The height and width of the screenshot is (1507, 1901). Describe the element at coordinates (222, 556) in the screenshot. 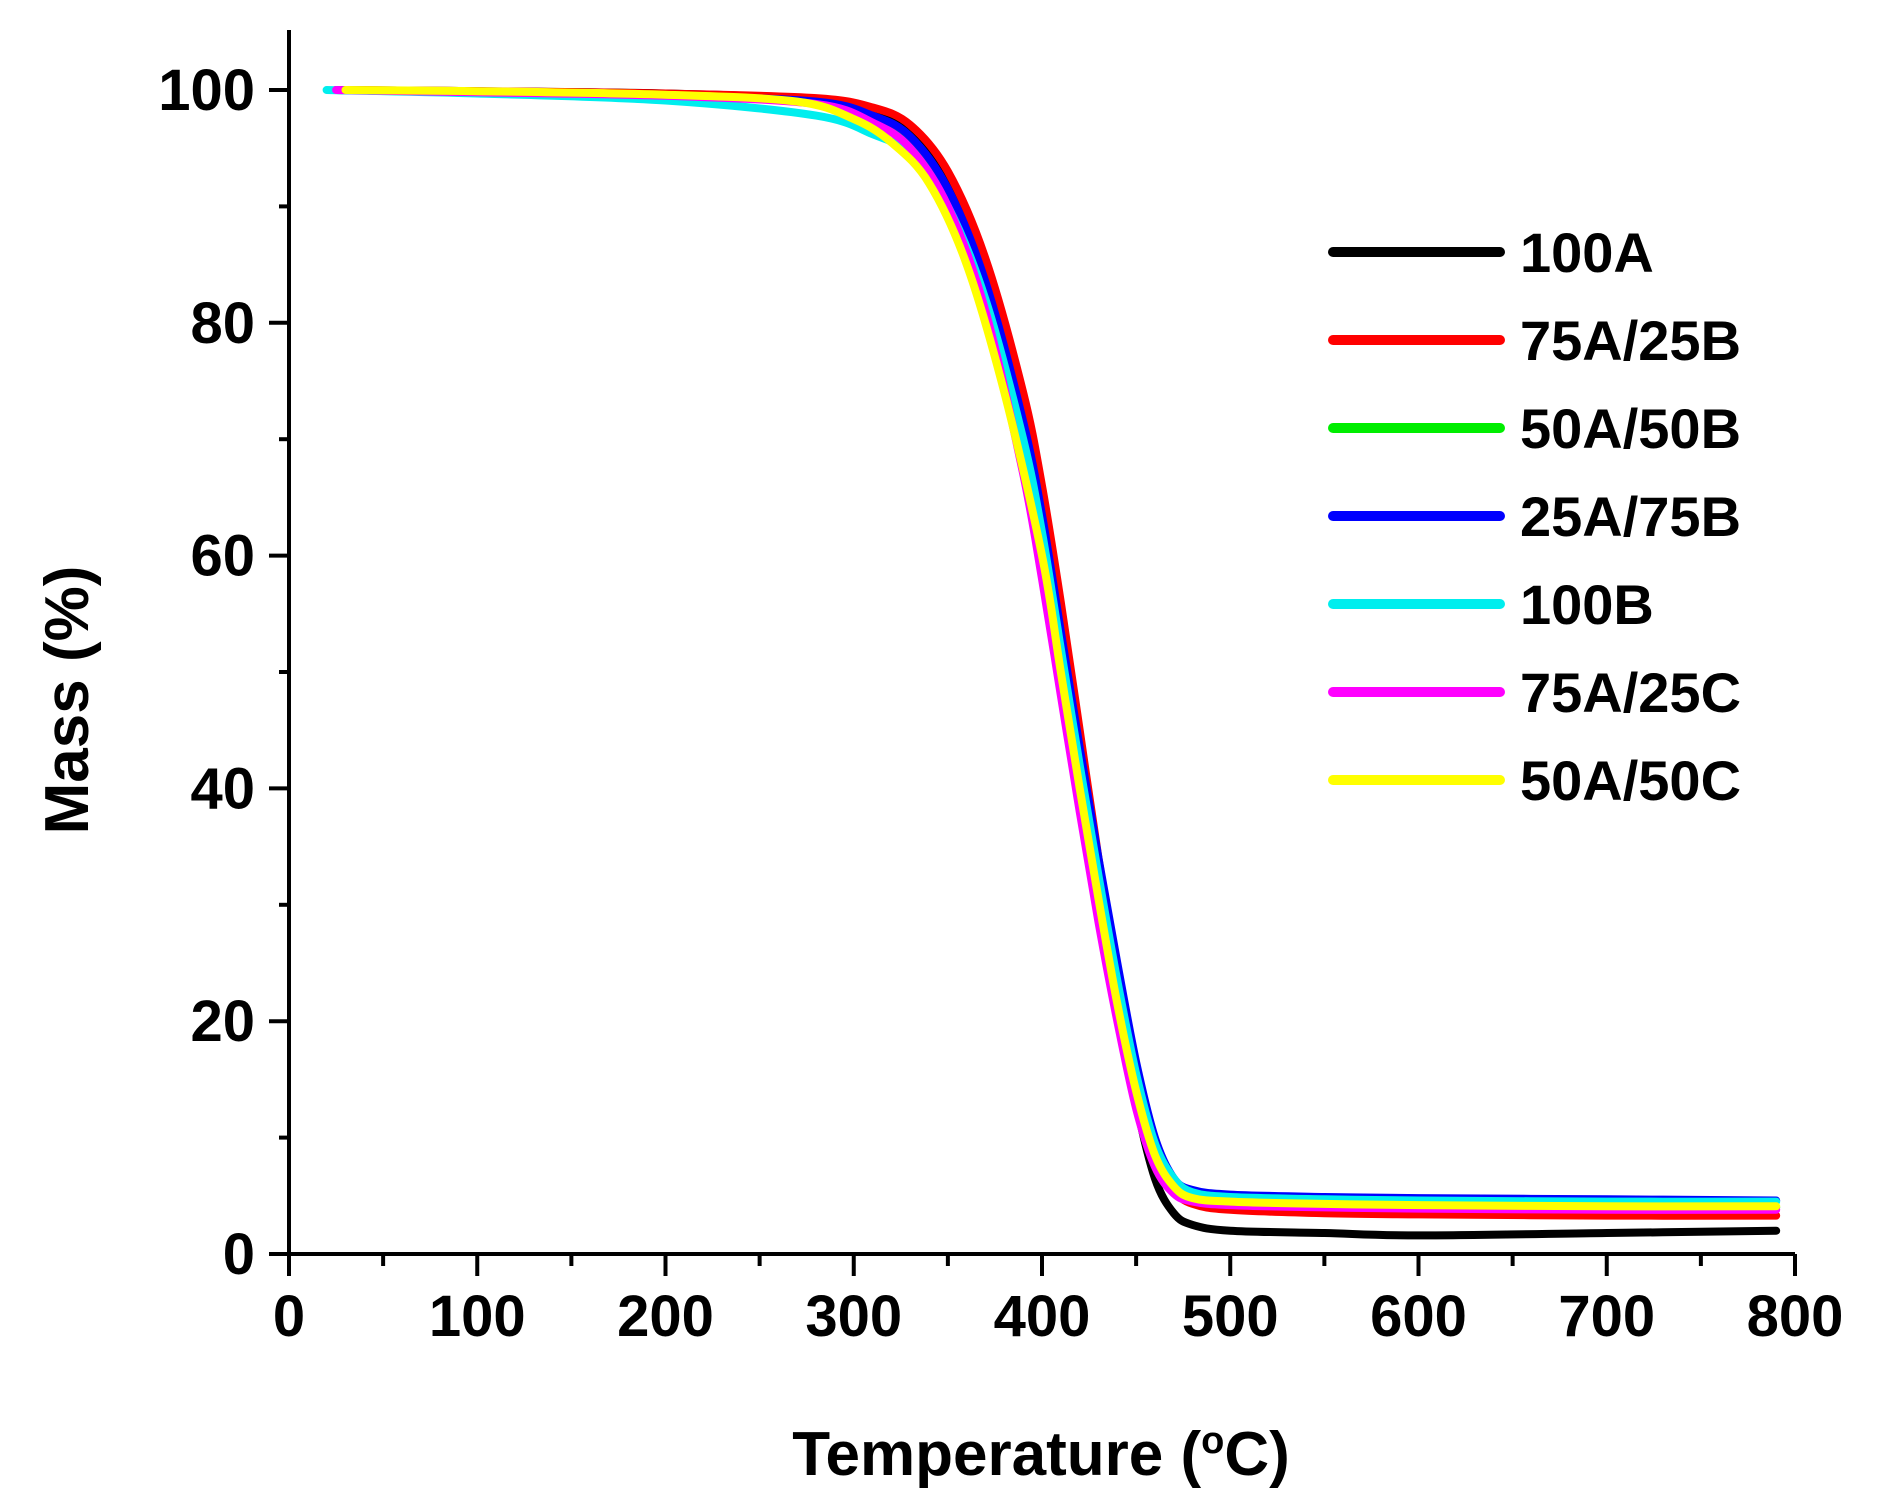

I see `y-tick-label: 60` at that location.